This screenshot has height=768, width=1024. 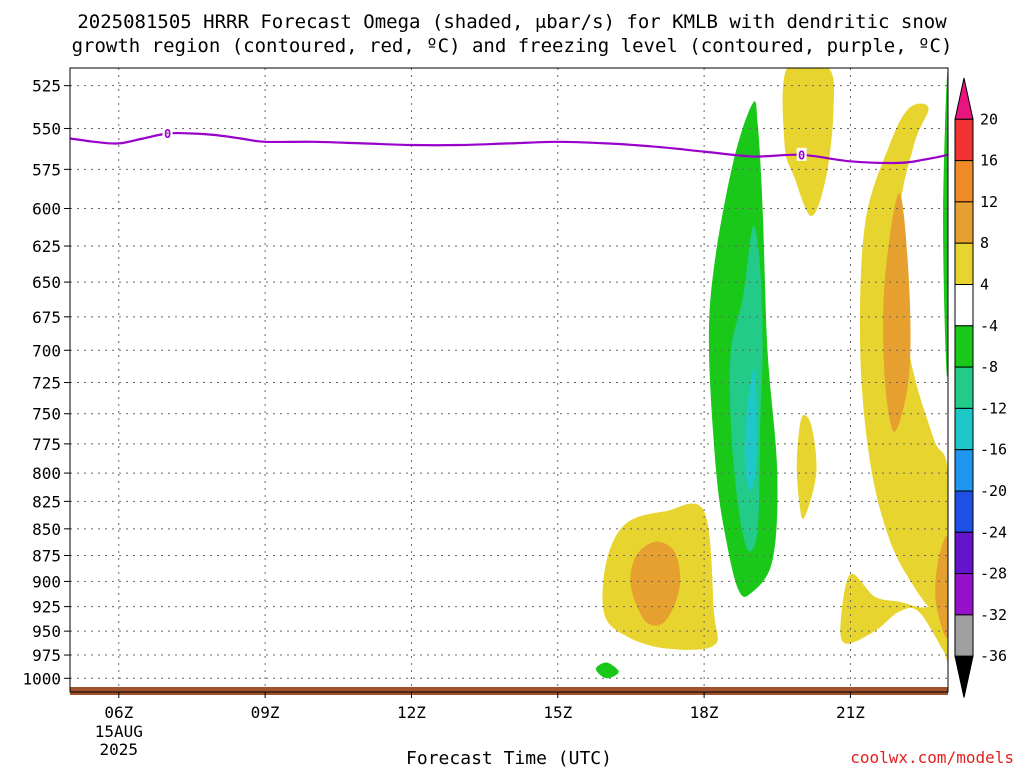 What do you see at coordinates (509, 145) in the screenshot?
I see `freezing-level-contour: 00` at bounding box center [509, 145].